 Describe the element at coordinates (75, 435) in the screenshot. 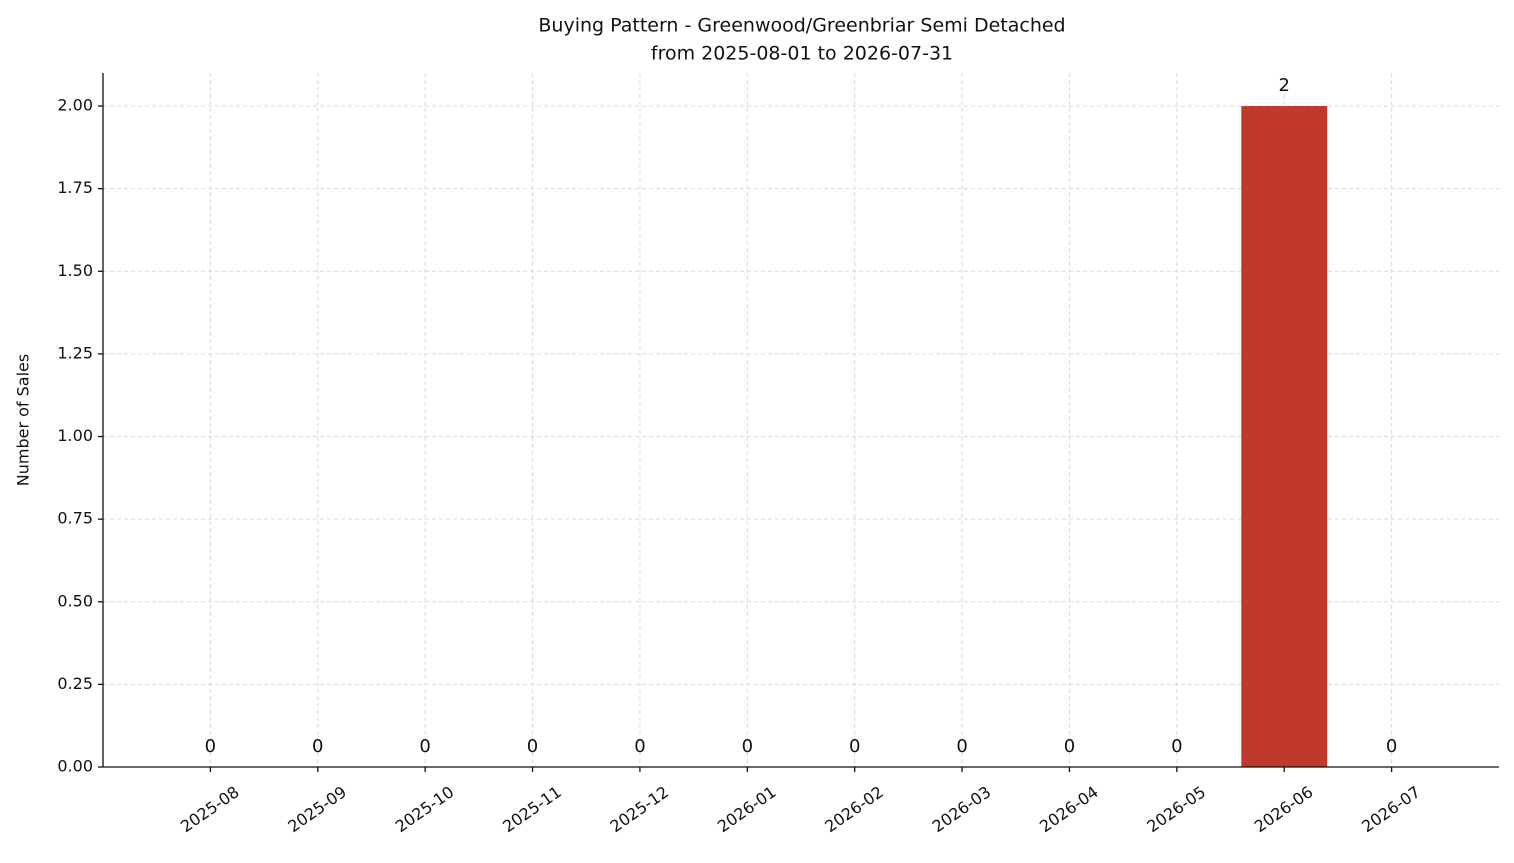

I see `y-tick-label: 1.00` at that location.